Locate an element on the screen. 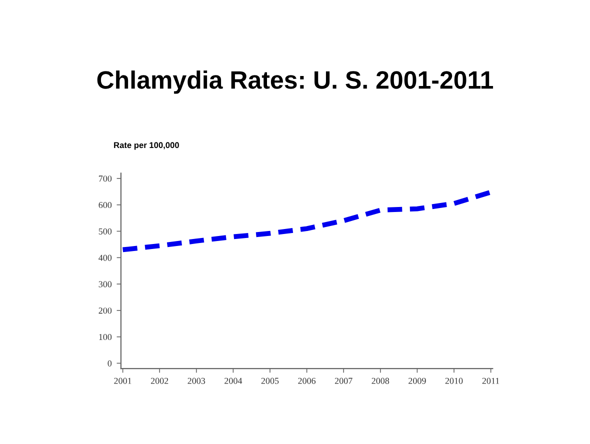 The height and width of the screenshot is (444, 590). y-tick-label: 400 is located at coordinates (105, 257).